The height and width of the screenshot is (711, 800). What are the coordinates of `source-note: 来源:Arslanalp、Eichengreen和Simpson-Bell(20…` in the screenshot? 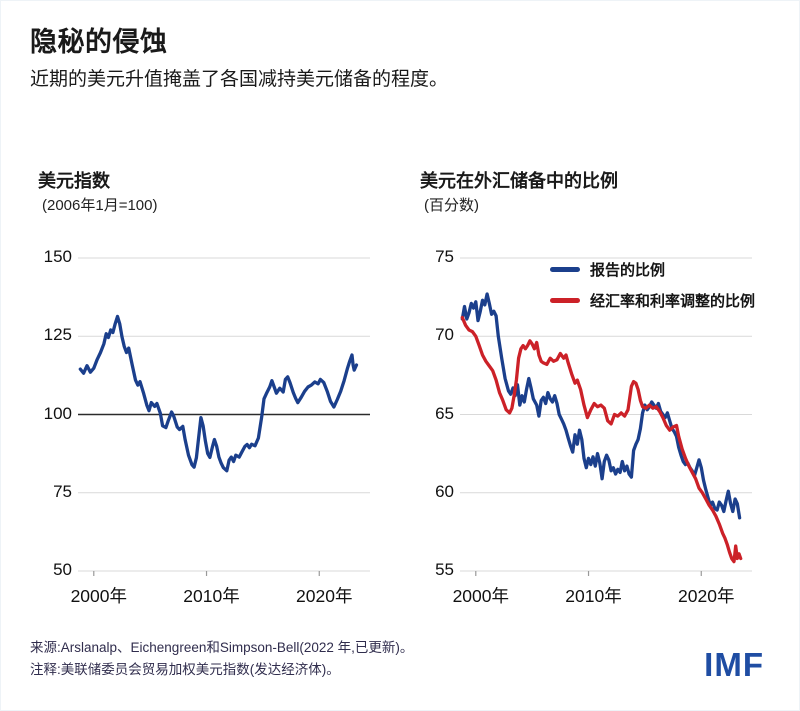 It's located at (222, 647).